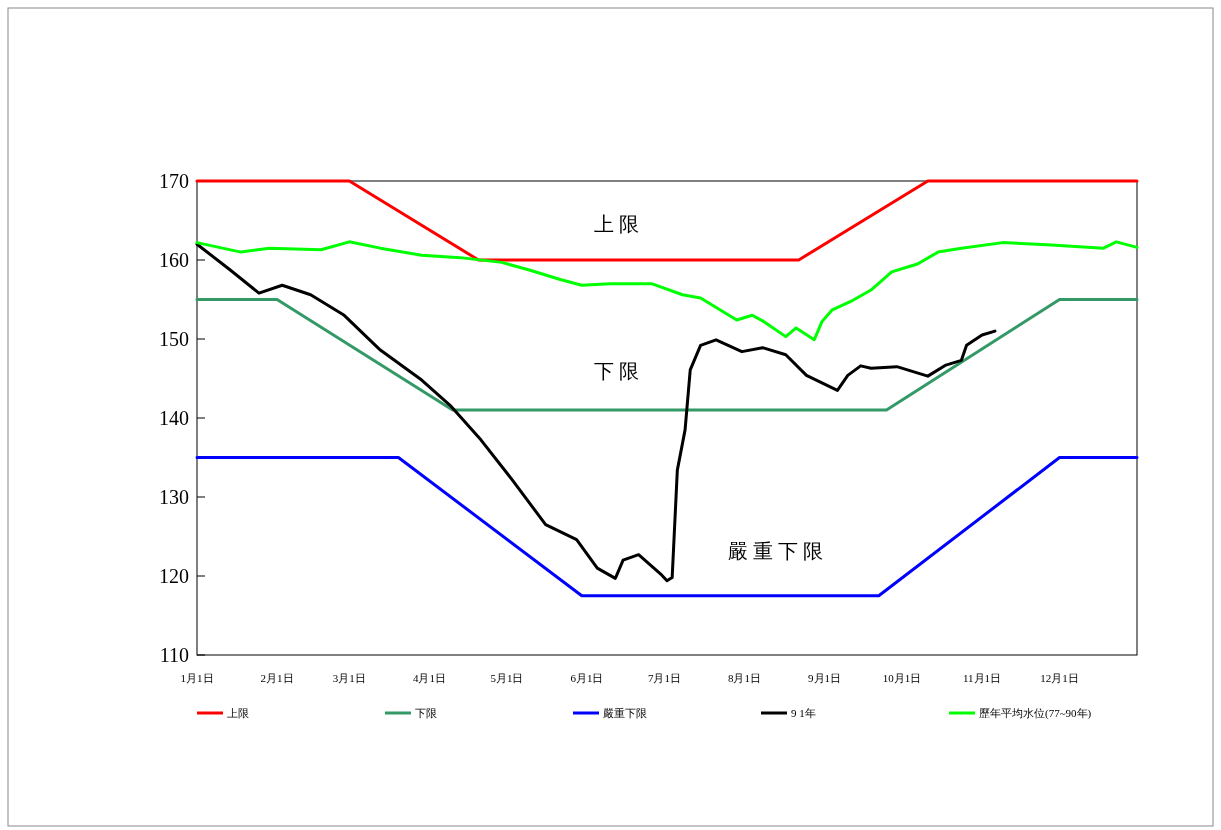  Describe the element at coordinates (174, 418) in the screenshot. I see `y-tick-label: 140` at that location.